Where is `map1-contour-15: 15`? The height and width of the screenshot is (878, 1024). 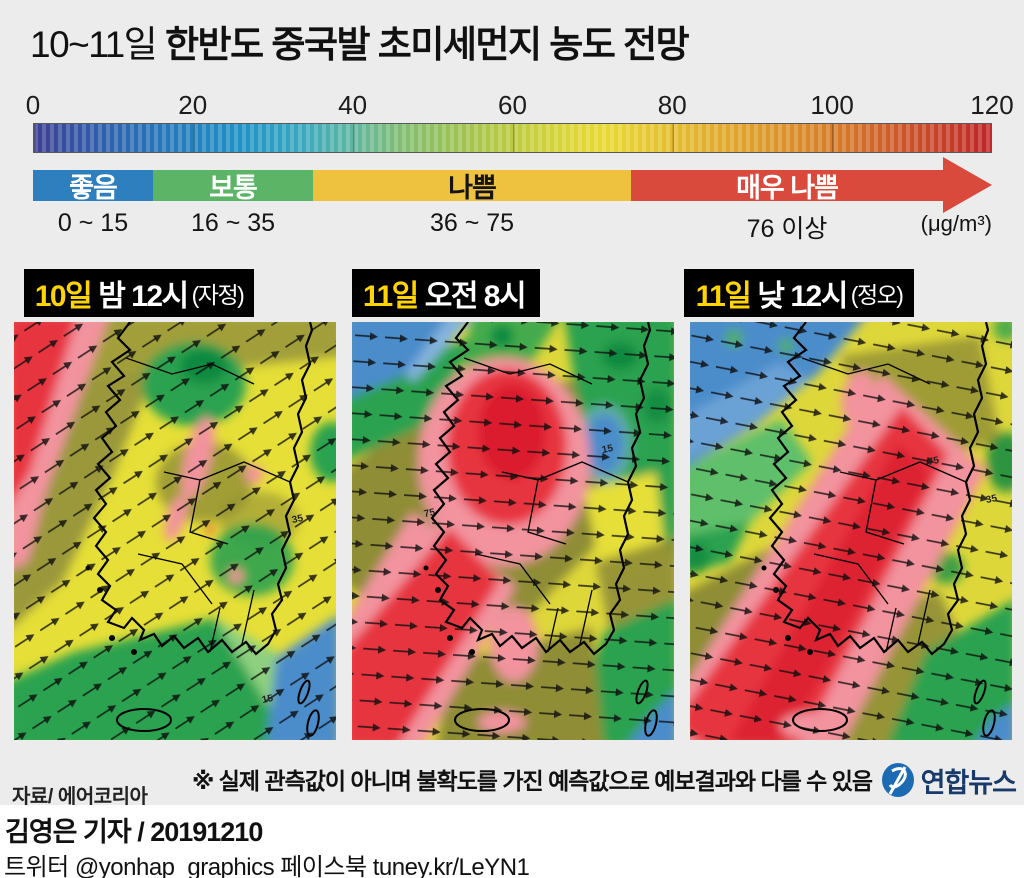
map1-contour-15: 15 is located at coordinates (267, 699).